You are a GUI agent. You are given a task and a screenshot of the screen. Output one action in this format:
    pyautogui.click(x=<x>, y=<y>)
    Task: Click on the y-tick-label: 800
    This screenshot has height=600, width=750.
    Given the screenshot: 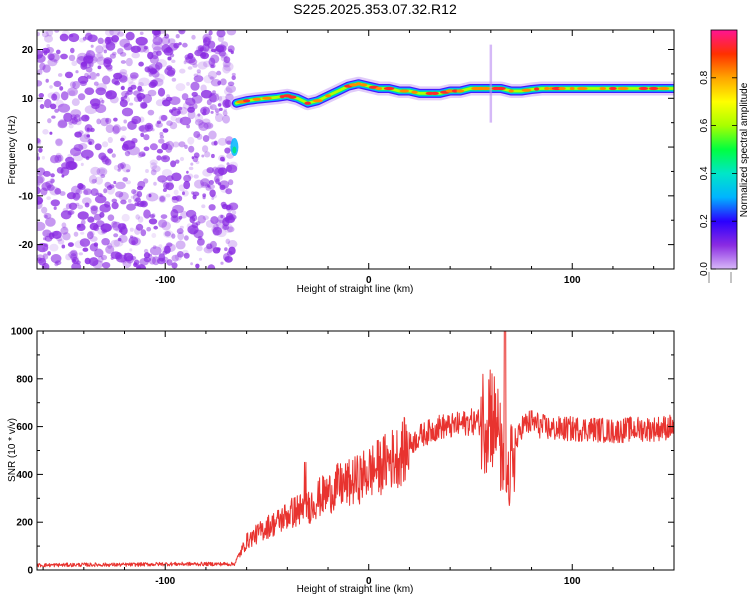 What is the action you would take?
    pyautogui.click(x=24, y=379)
    